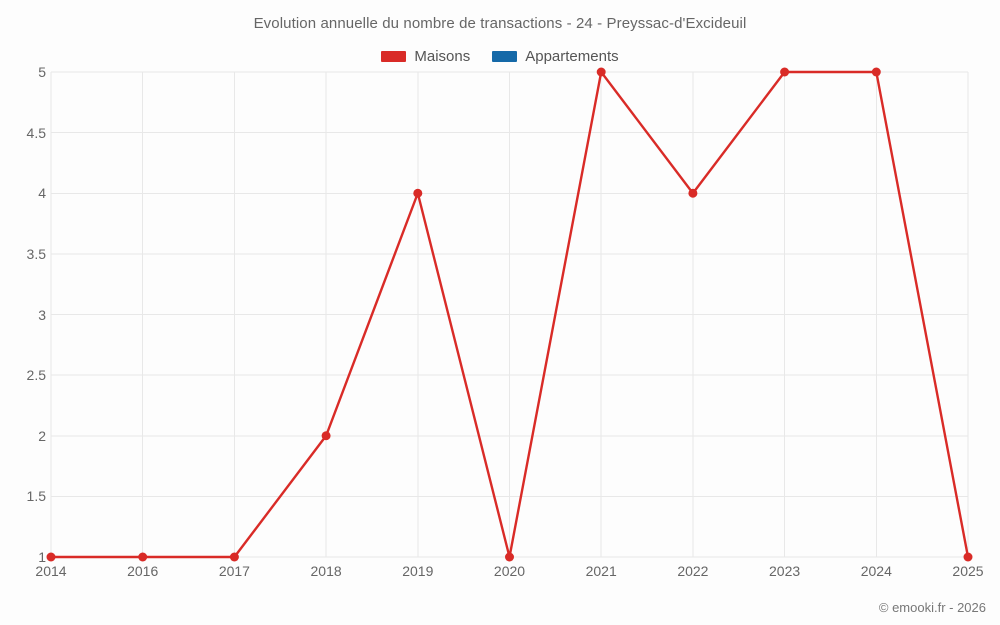  Describe the element at coordinates (442, 56) in the screenshot. I see `legend-label-maisons: Maisons` at that location.